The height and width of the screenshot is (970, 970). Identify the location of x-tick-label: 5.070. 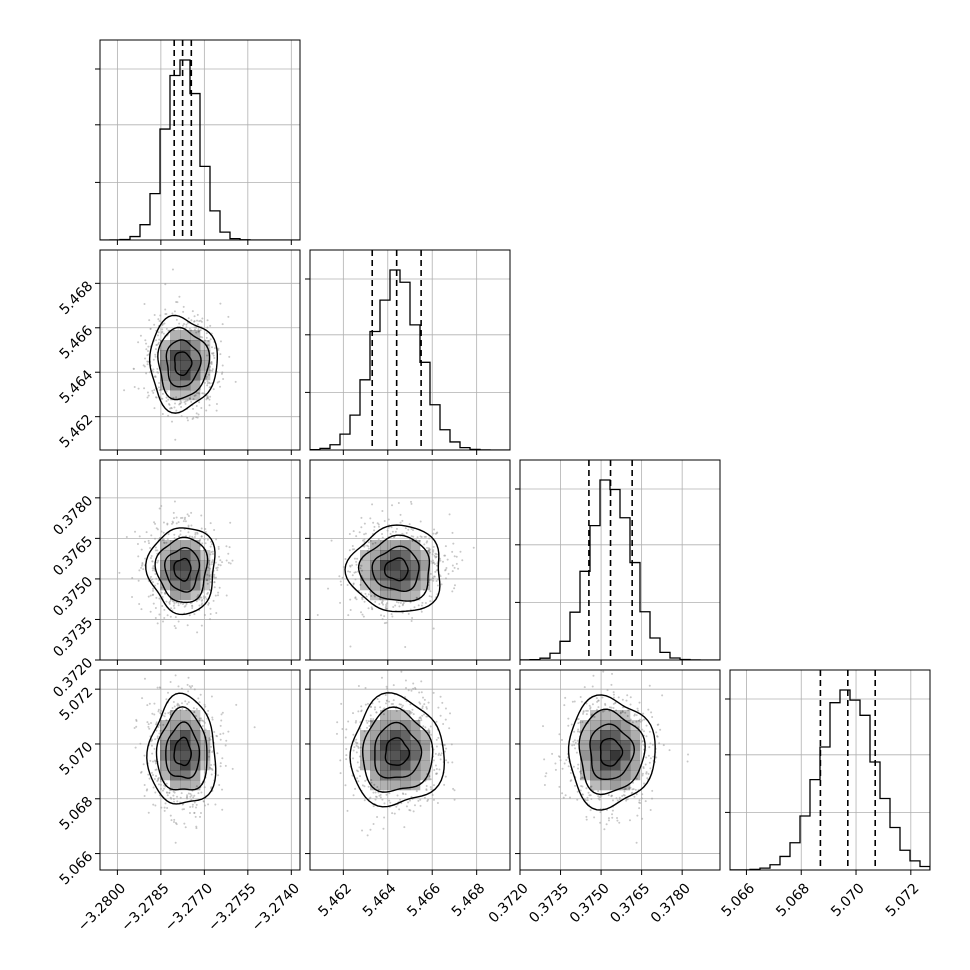
(848, 900).